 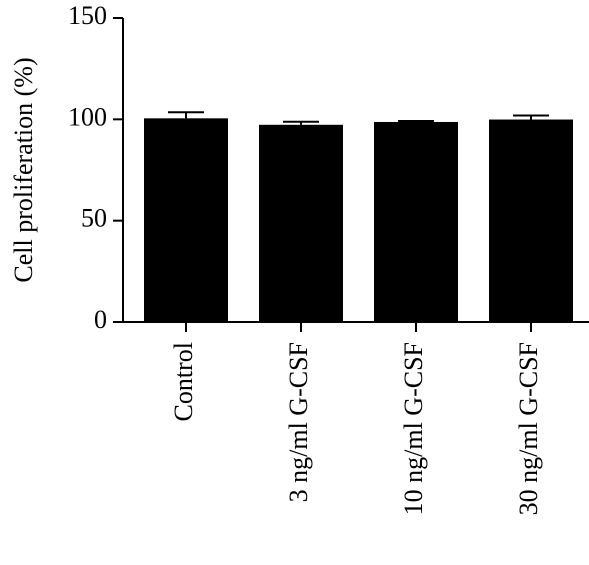 I want to click on x-tick-label: 3 ng/ml G-CSF, so click(x=298, y=422).